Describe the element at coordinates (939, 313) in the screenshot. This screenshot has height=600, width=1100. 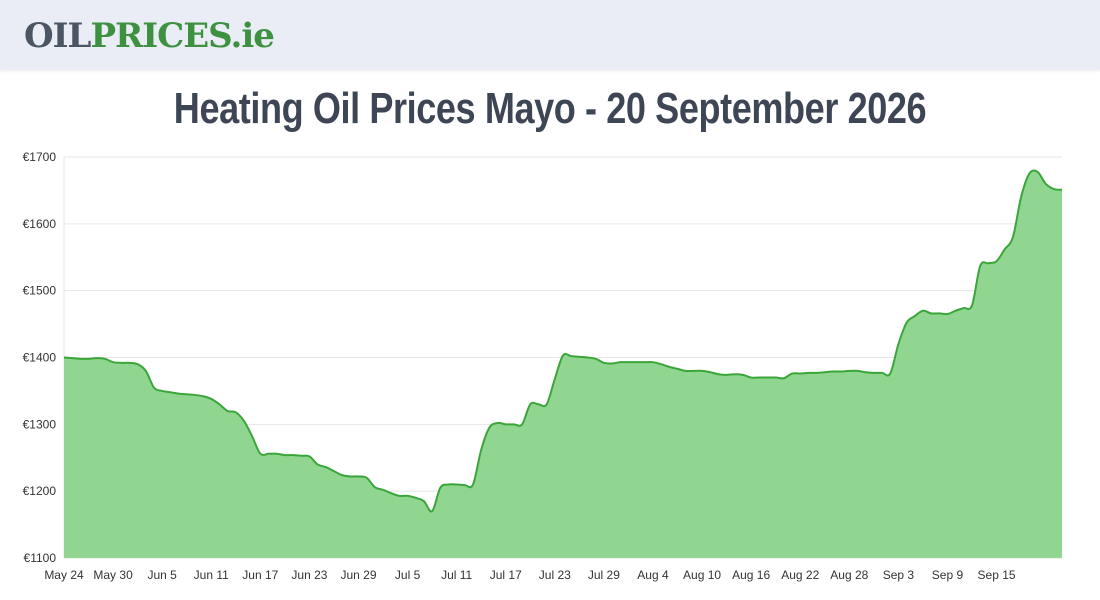
I see `data-point: Sep 8: €1466` at that location.